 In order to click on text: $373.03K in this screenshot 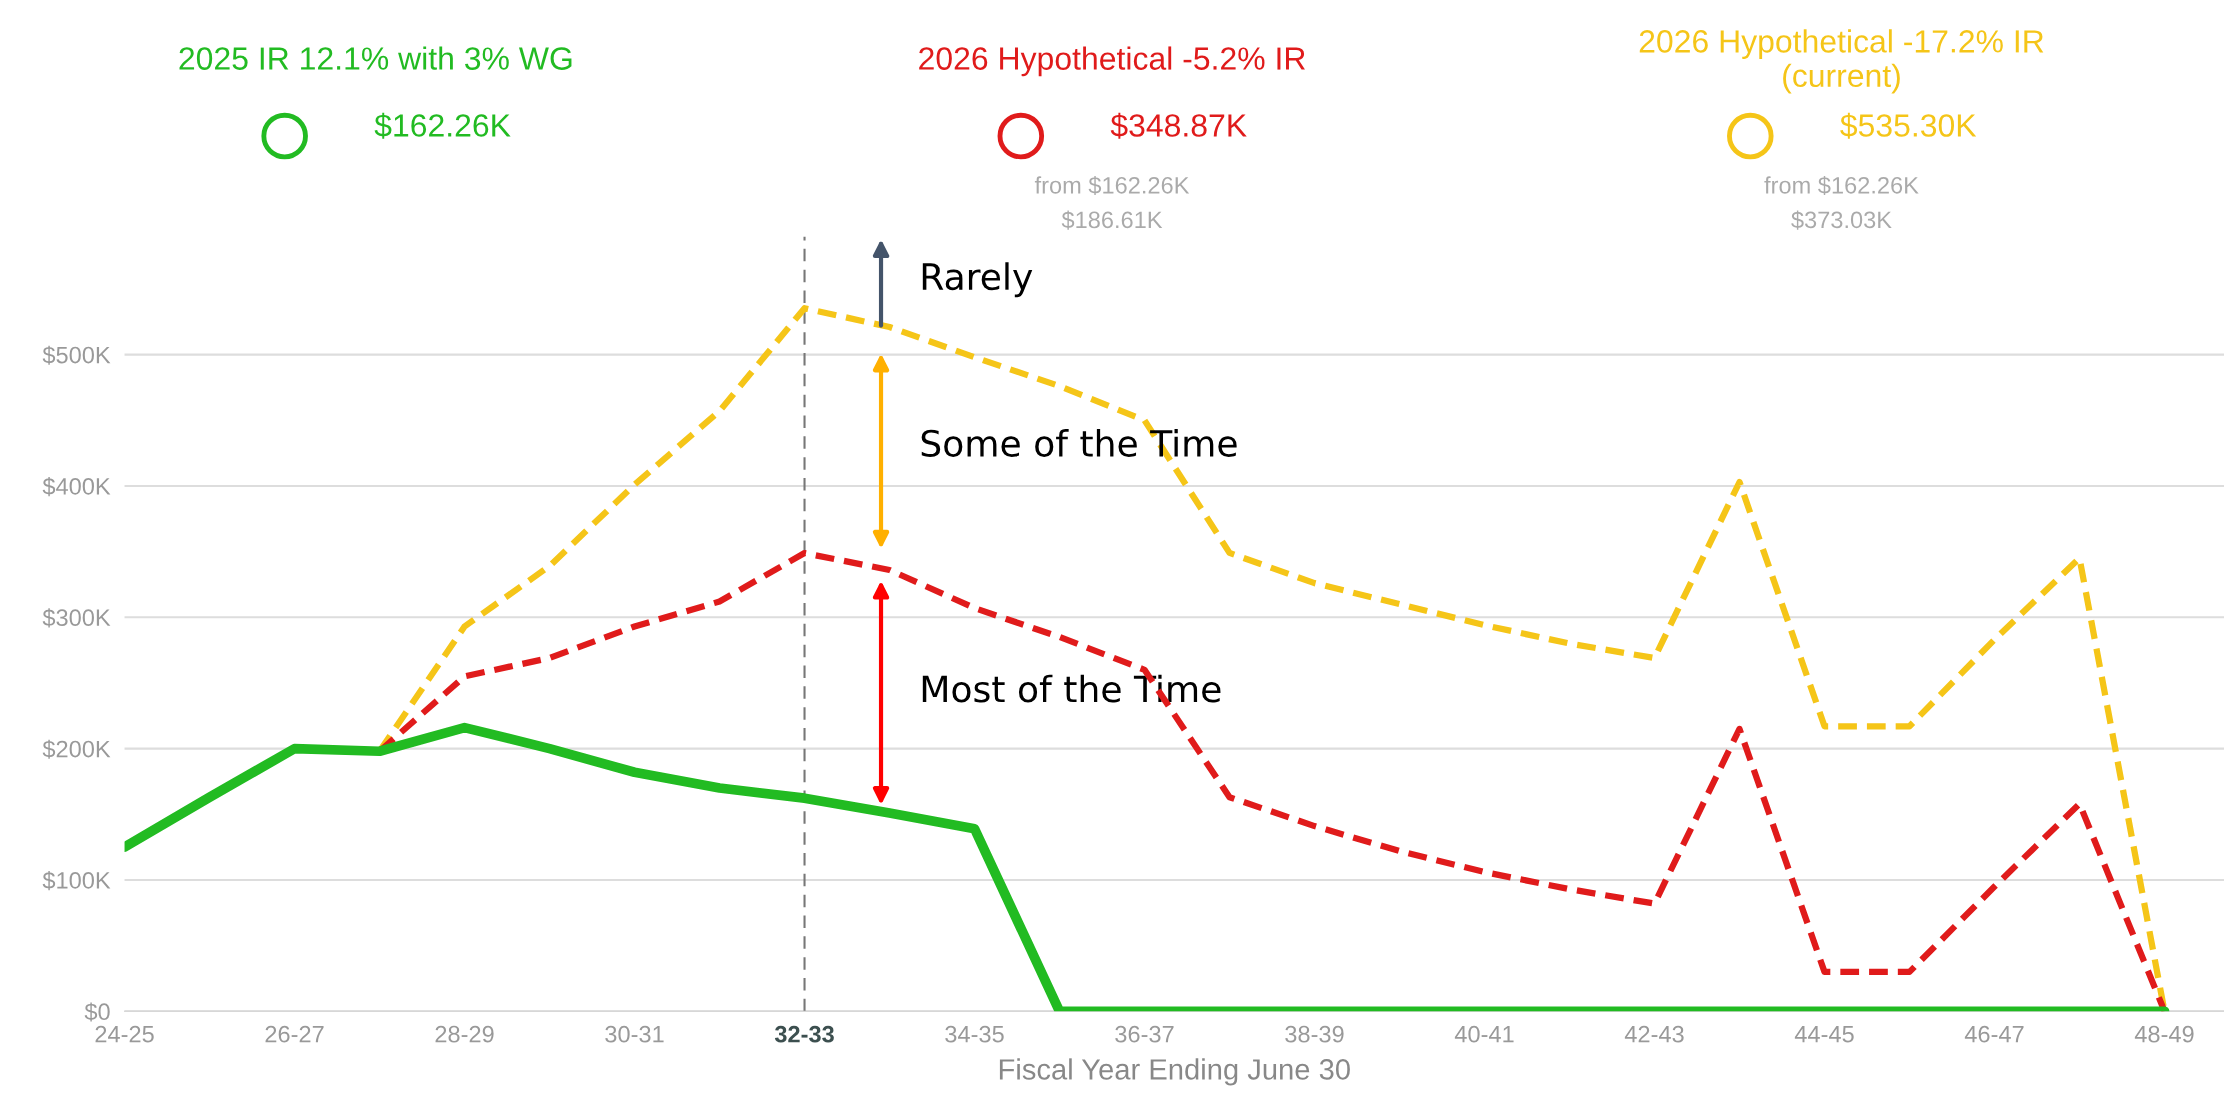, I will do `click(1841, 220)`.